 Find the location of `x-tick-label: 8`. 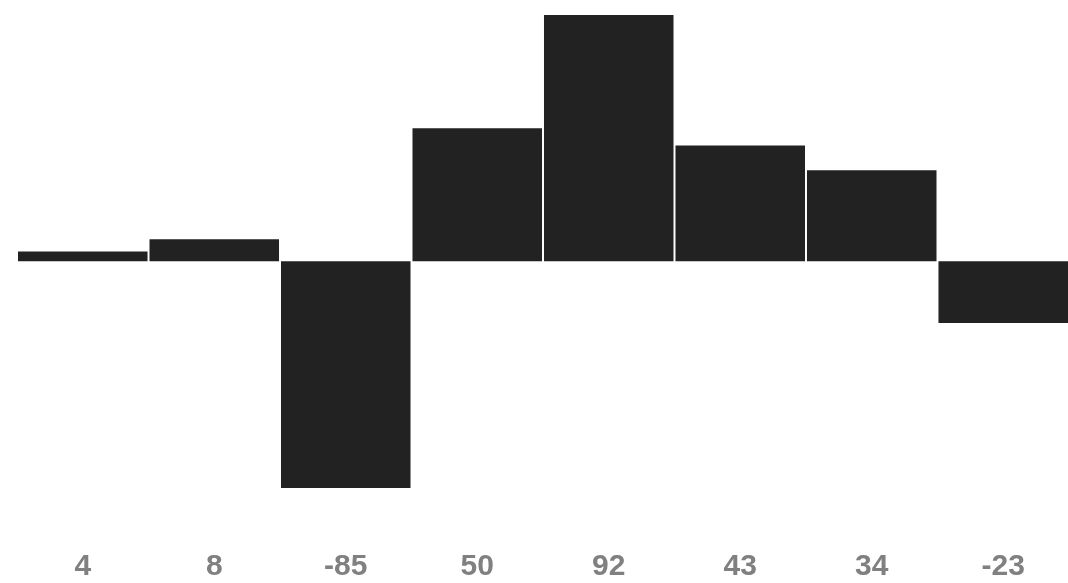

x-tick-label: 8 is located at coordinates (214, 564).